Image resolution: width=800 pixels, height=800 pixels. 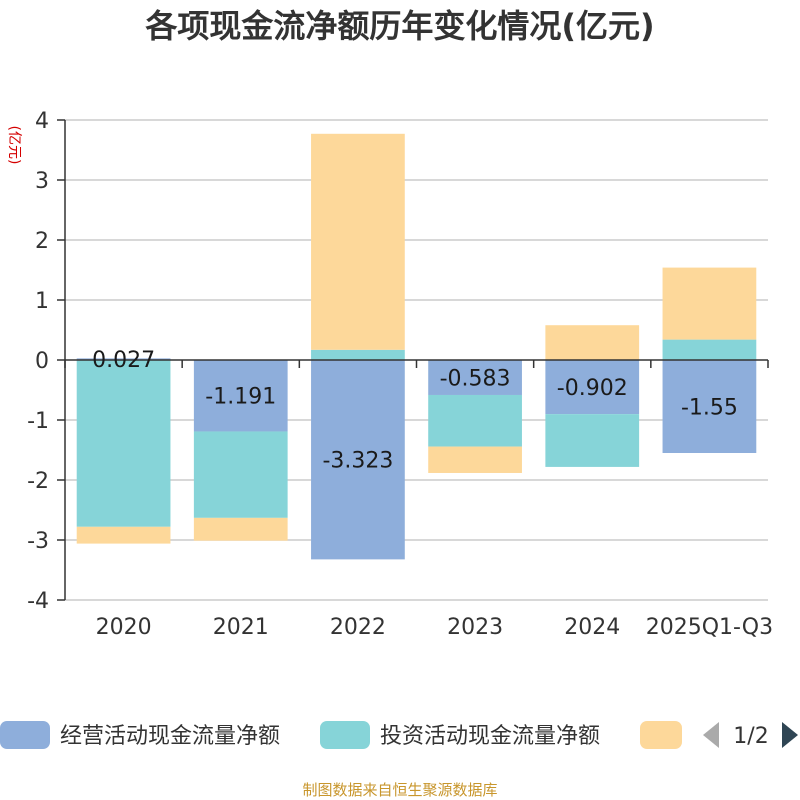 What do you see at coordinates (38, 541) in the screenshot?
I see `y-tick-label: -3` at bounding box center [38, 541].